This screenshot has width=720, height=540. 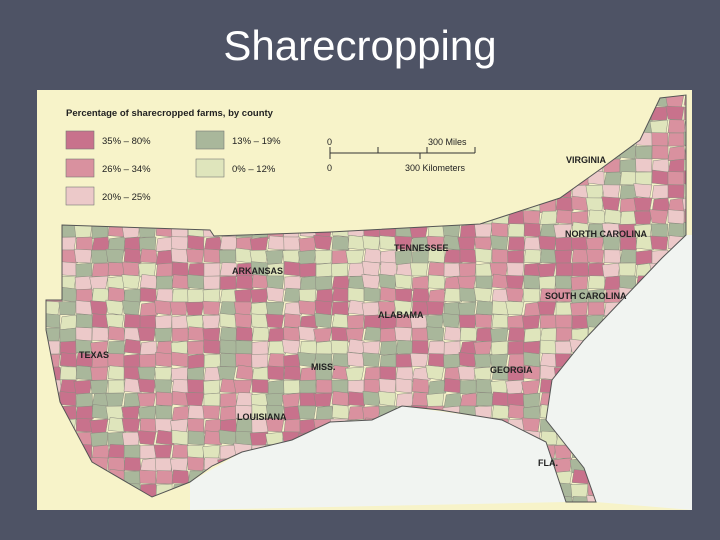 I want to click on state-label: ALABAMA, so click(x=401, y=315).